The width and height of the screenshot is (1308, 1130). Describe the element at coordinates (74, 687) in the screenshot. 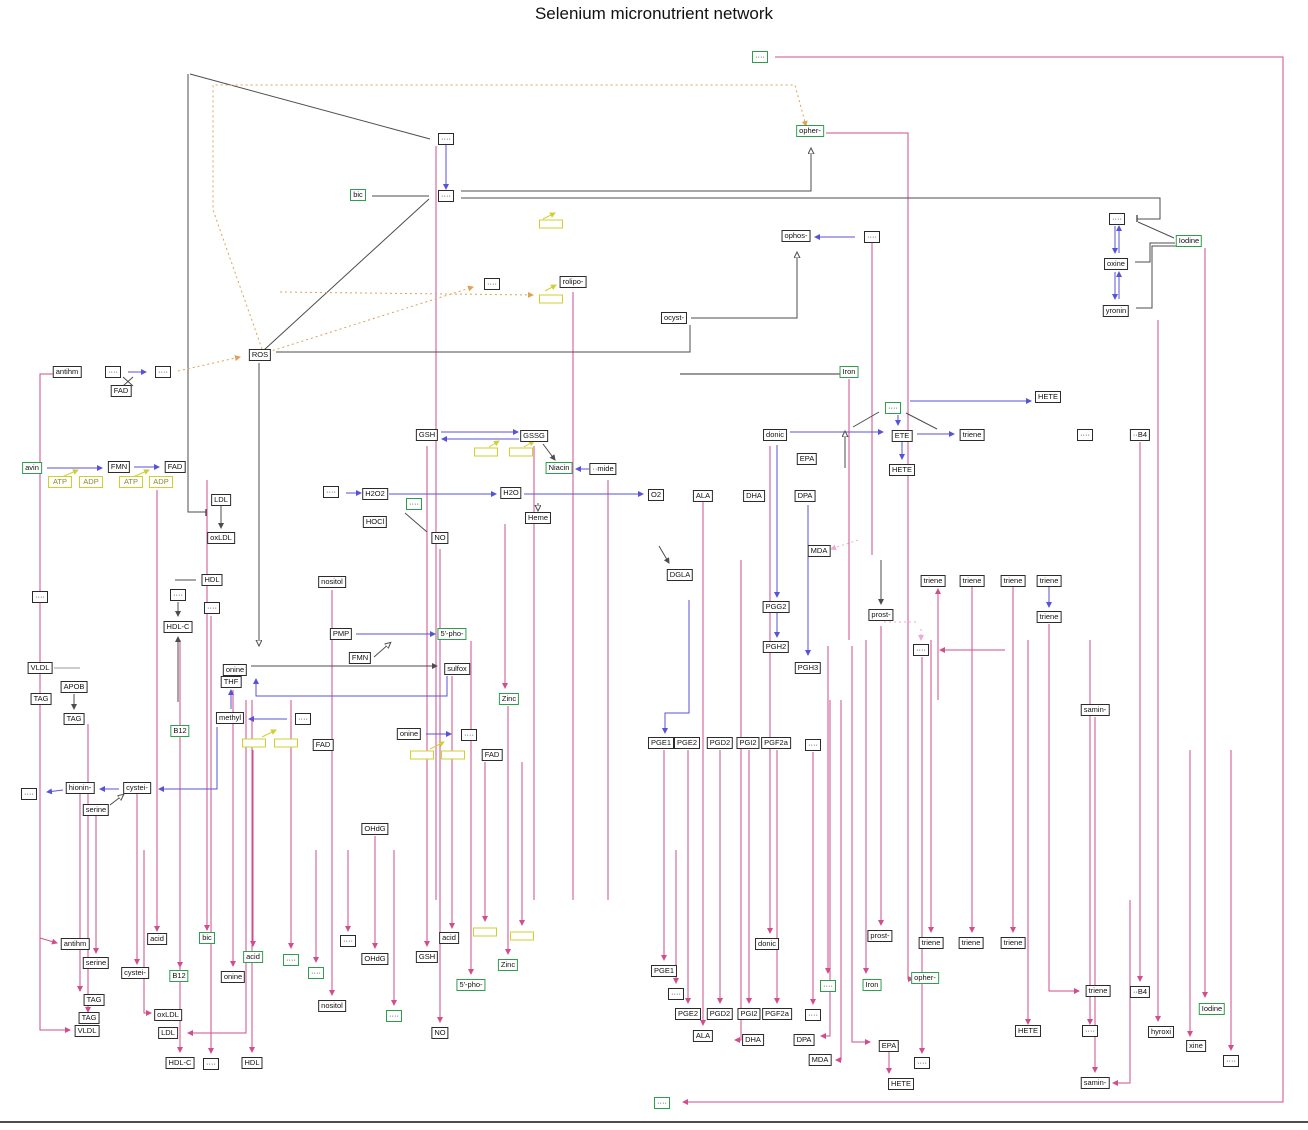

I see `node-apob: APOB` at that location.